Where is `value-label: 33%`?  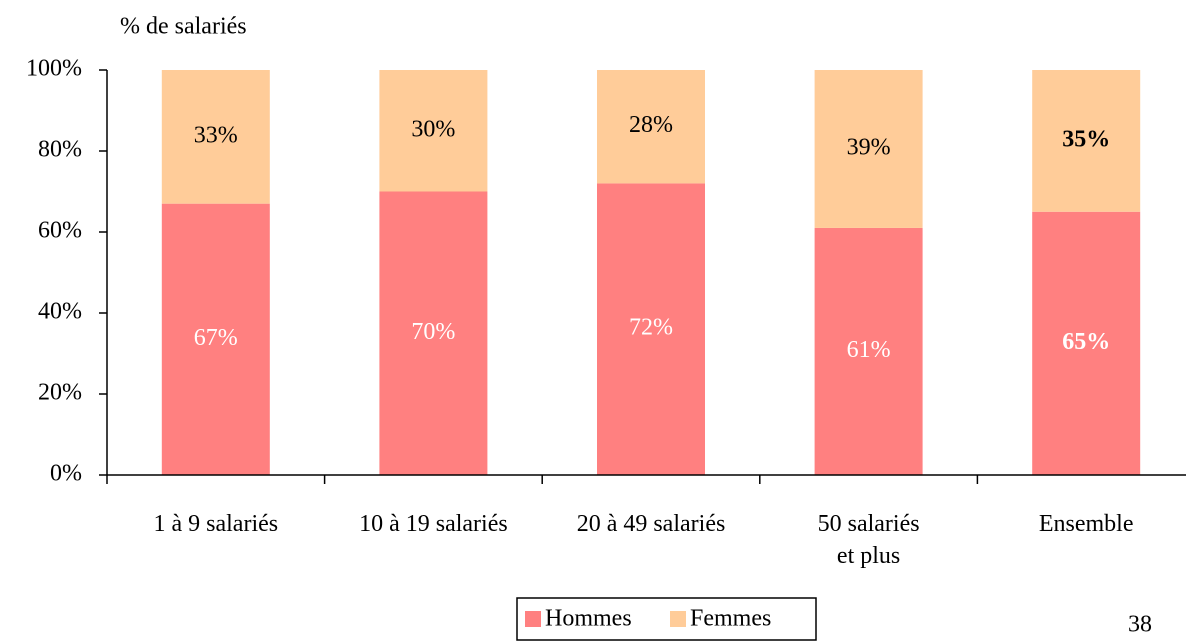 value-label: 33% is located at coordinates (216, 135).